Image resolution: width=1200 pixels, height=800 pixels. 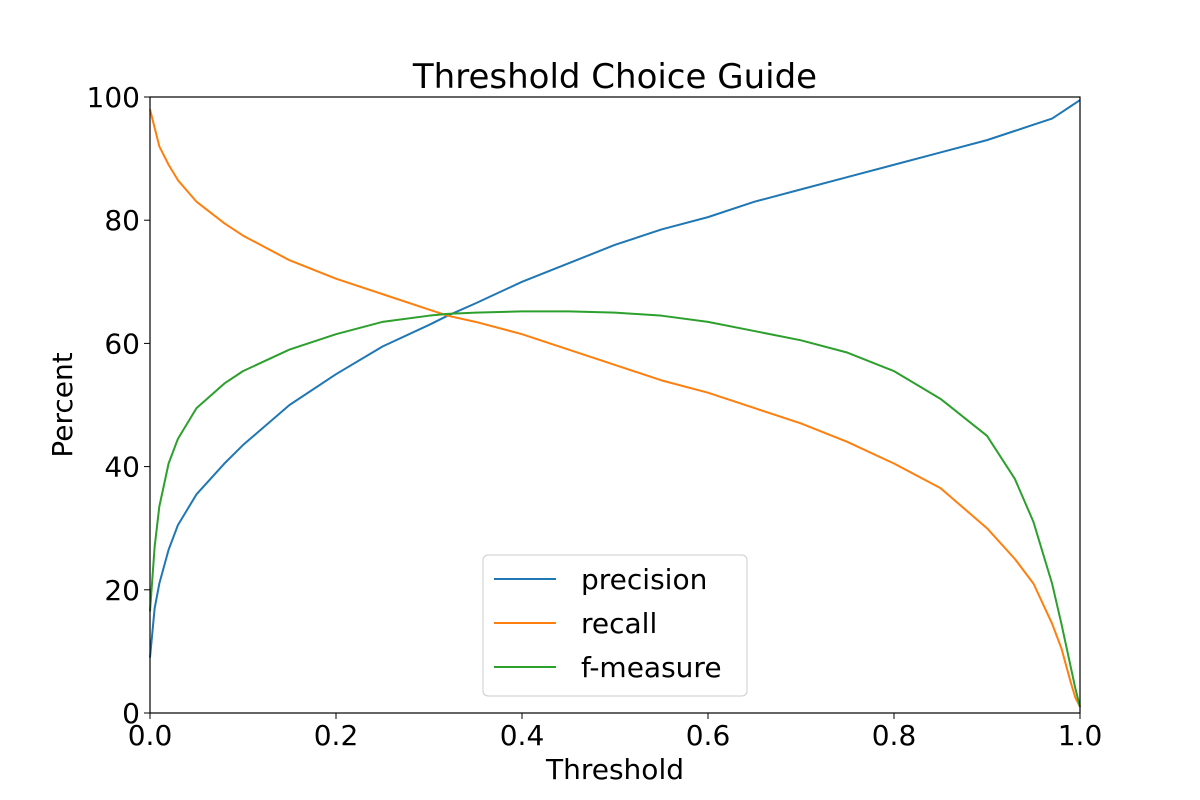 I want to click on x-tick-label: 0.8, so click(x=894, y=735).